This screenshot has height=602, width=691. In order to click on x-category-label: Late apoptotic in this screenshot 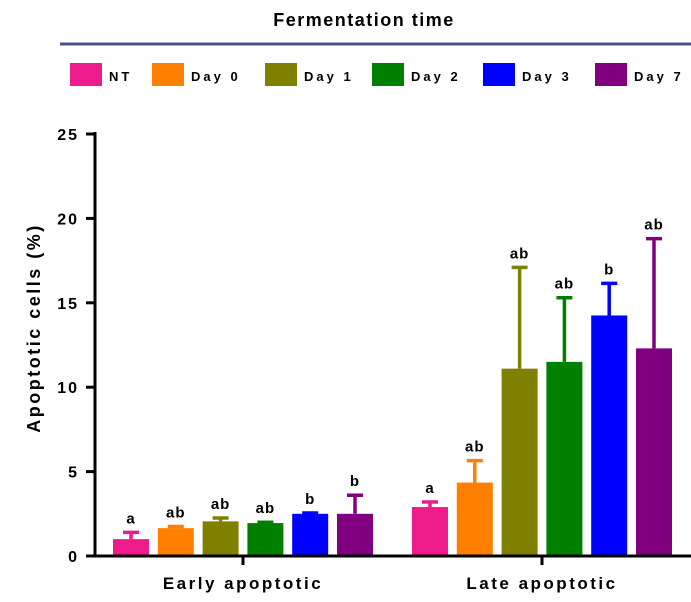, I will do `click(541, 583)`.